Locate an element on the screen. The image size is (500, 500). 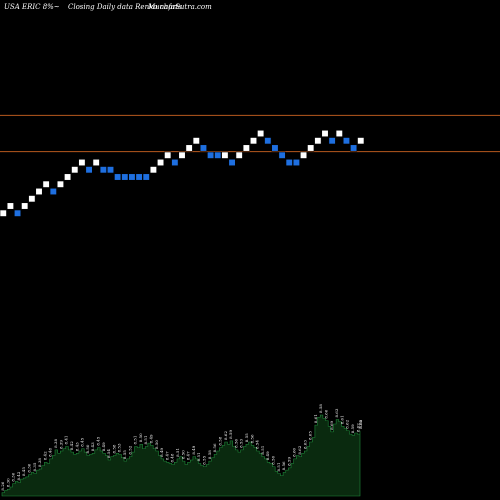
volume-label: 8.41 is located at coordinates (66, 440).